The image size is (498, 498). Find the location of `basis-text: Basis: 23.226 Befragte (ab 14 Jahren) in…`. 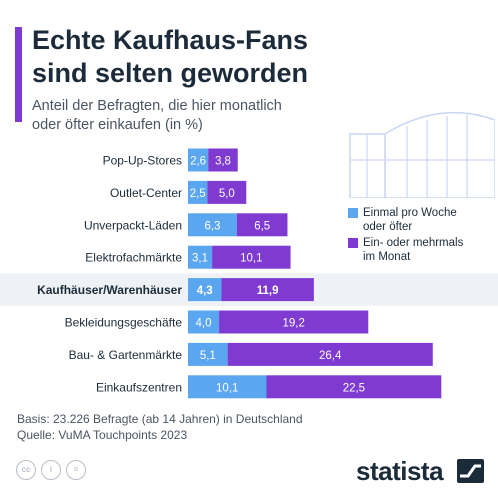

basis-text: Basis: 23.226 Befragte (ab 14 Jahren) in… is located at coordinates (160, 419).